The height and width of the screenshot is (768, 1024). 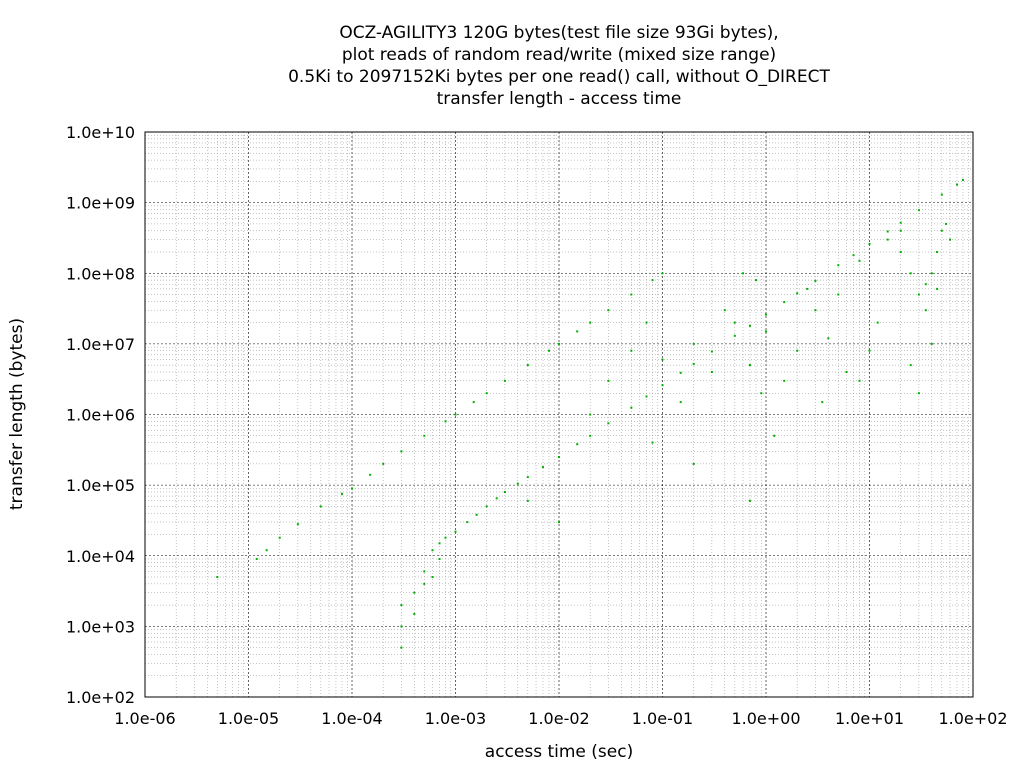 What do you see at coordinates (100, 203) in the screenshot?
I see `y-tick-label: 1.0e+09` at bounding box center [100, 203].